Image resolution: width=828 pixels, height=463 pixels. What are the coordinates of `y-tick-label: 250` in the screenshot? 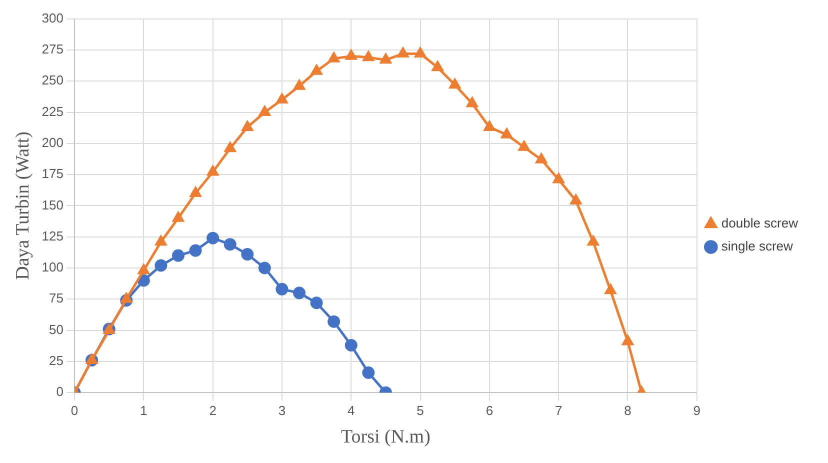 It's located at (53, 80).